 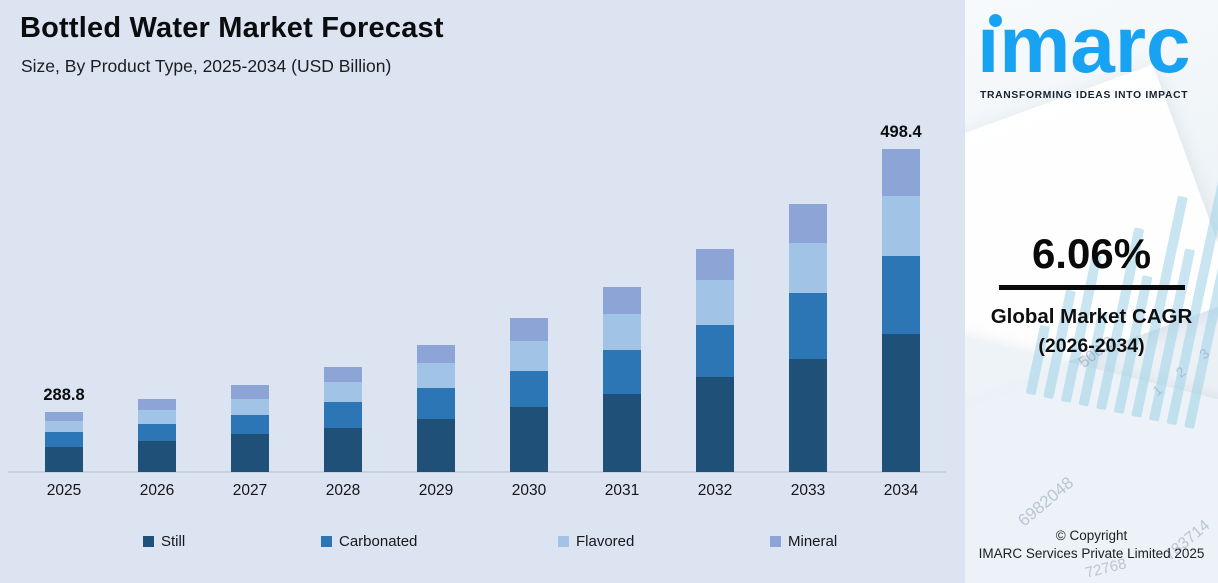 I want to click on segment-still-2034, so click(x=901, y=403).